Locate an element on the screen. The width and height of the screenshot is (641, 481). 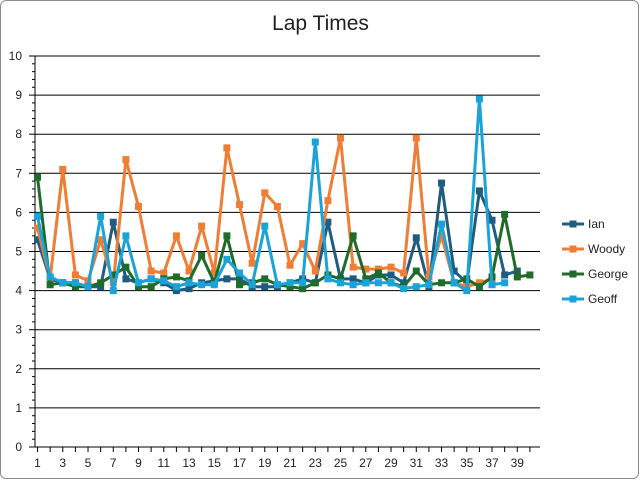
y-tick-label: 2 is located at coordinates (18, 369).